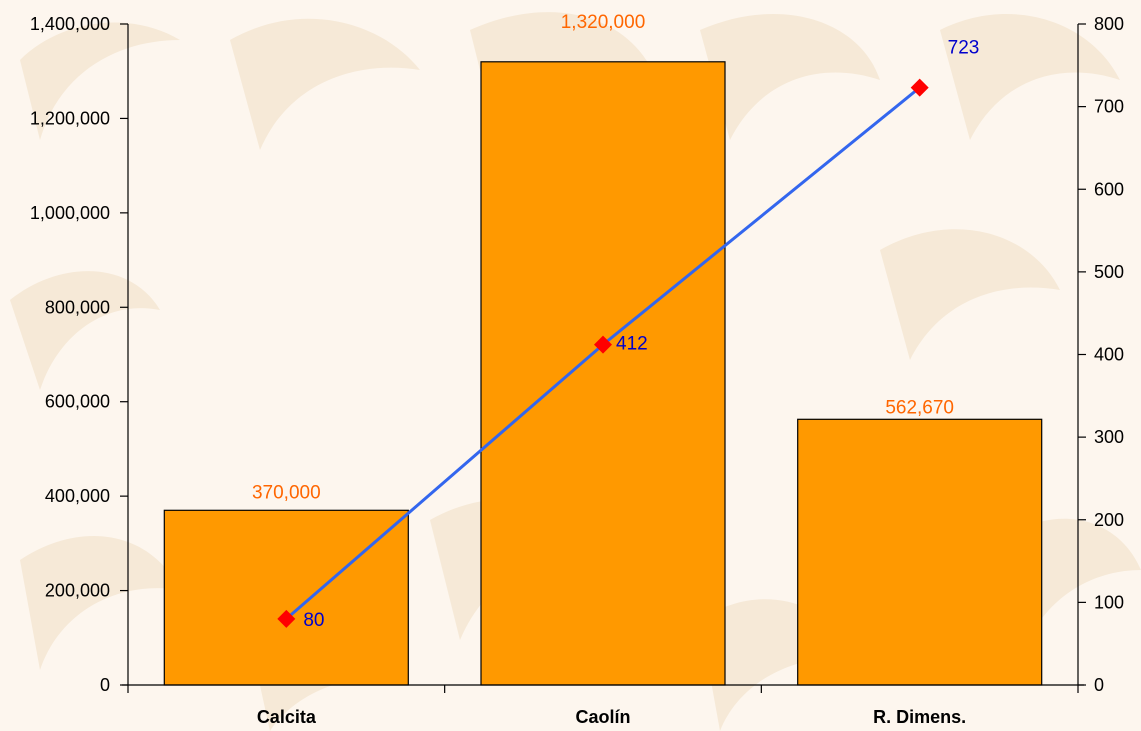 This screenshot has width=1141, height=731. Describe the element at coordinates (1109, 107) in the screenshot. I see `right-axis-tick-label: 700` at that location.